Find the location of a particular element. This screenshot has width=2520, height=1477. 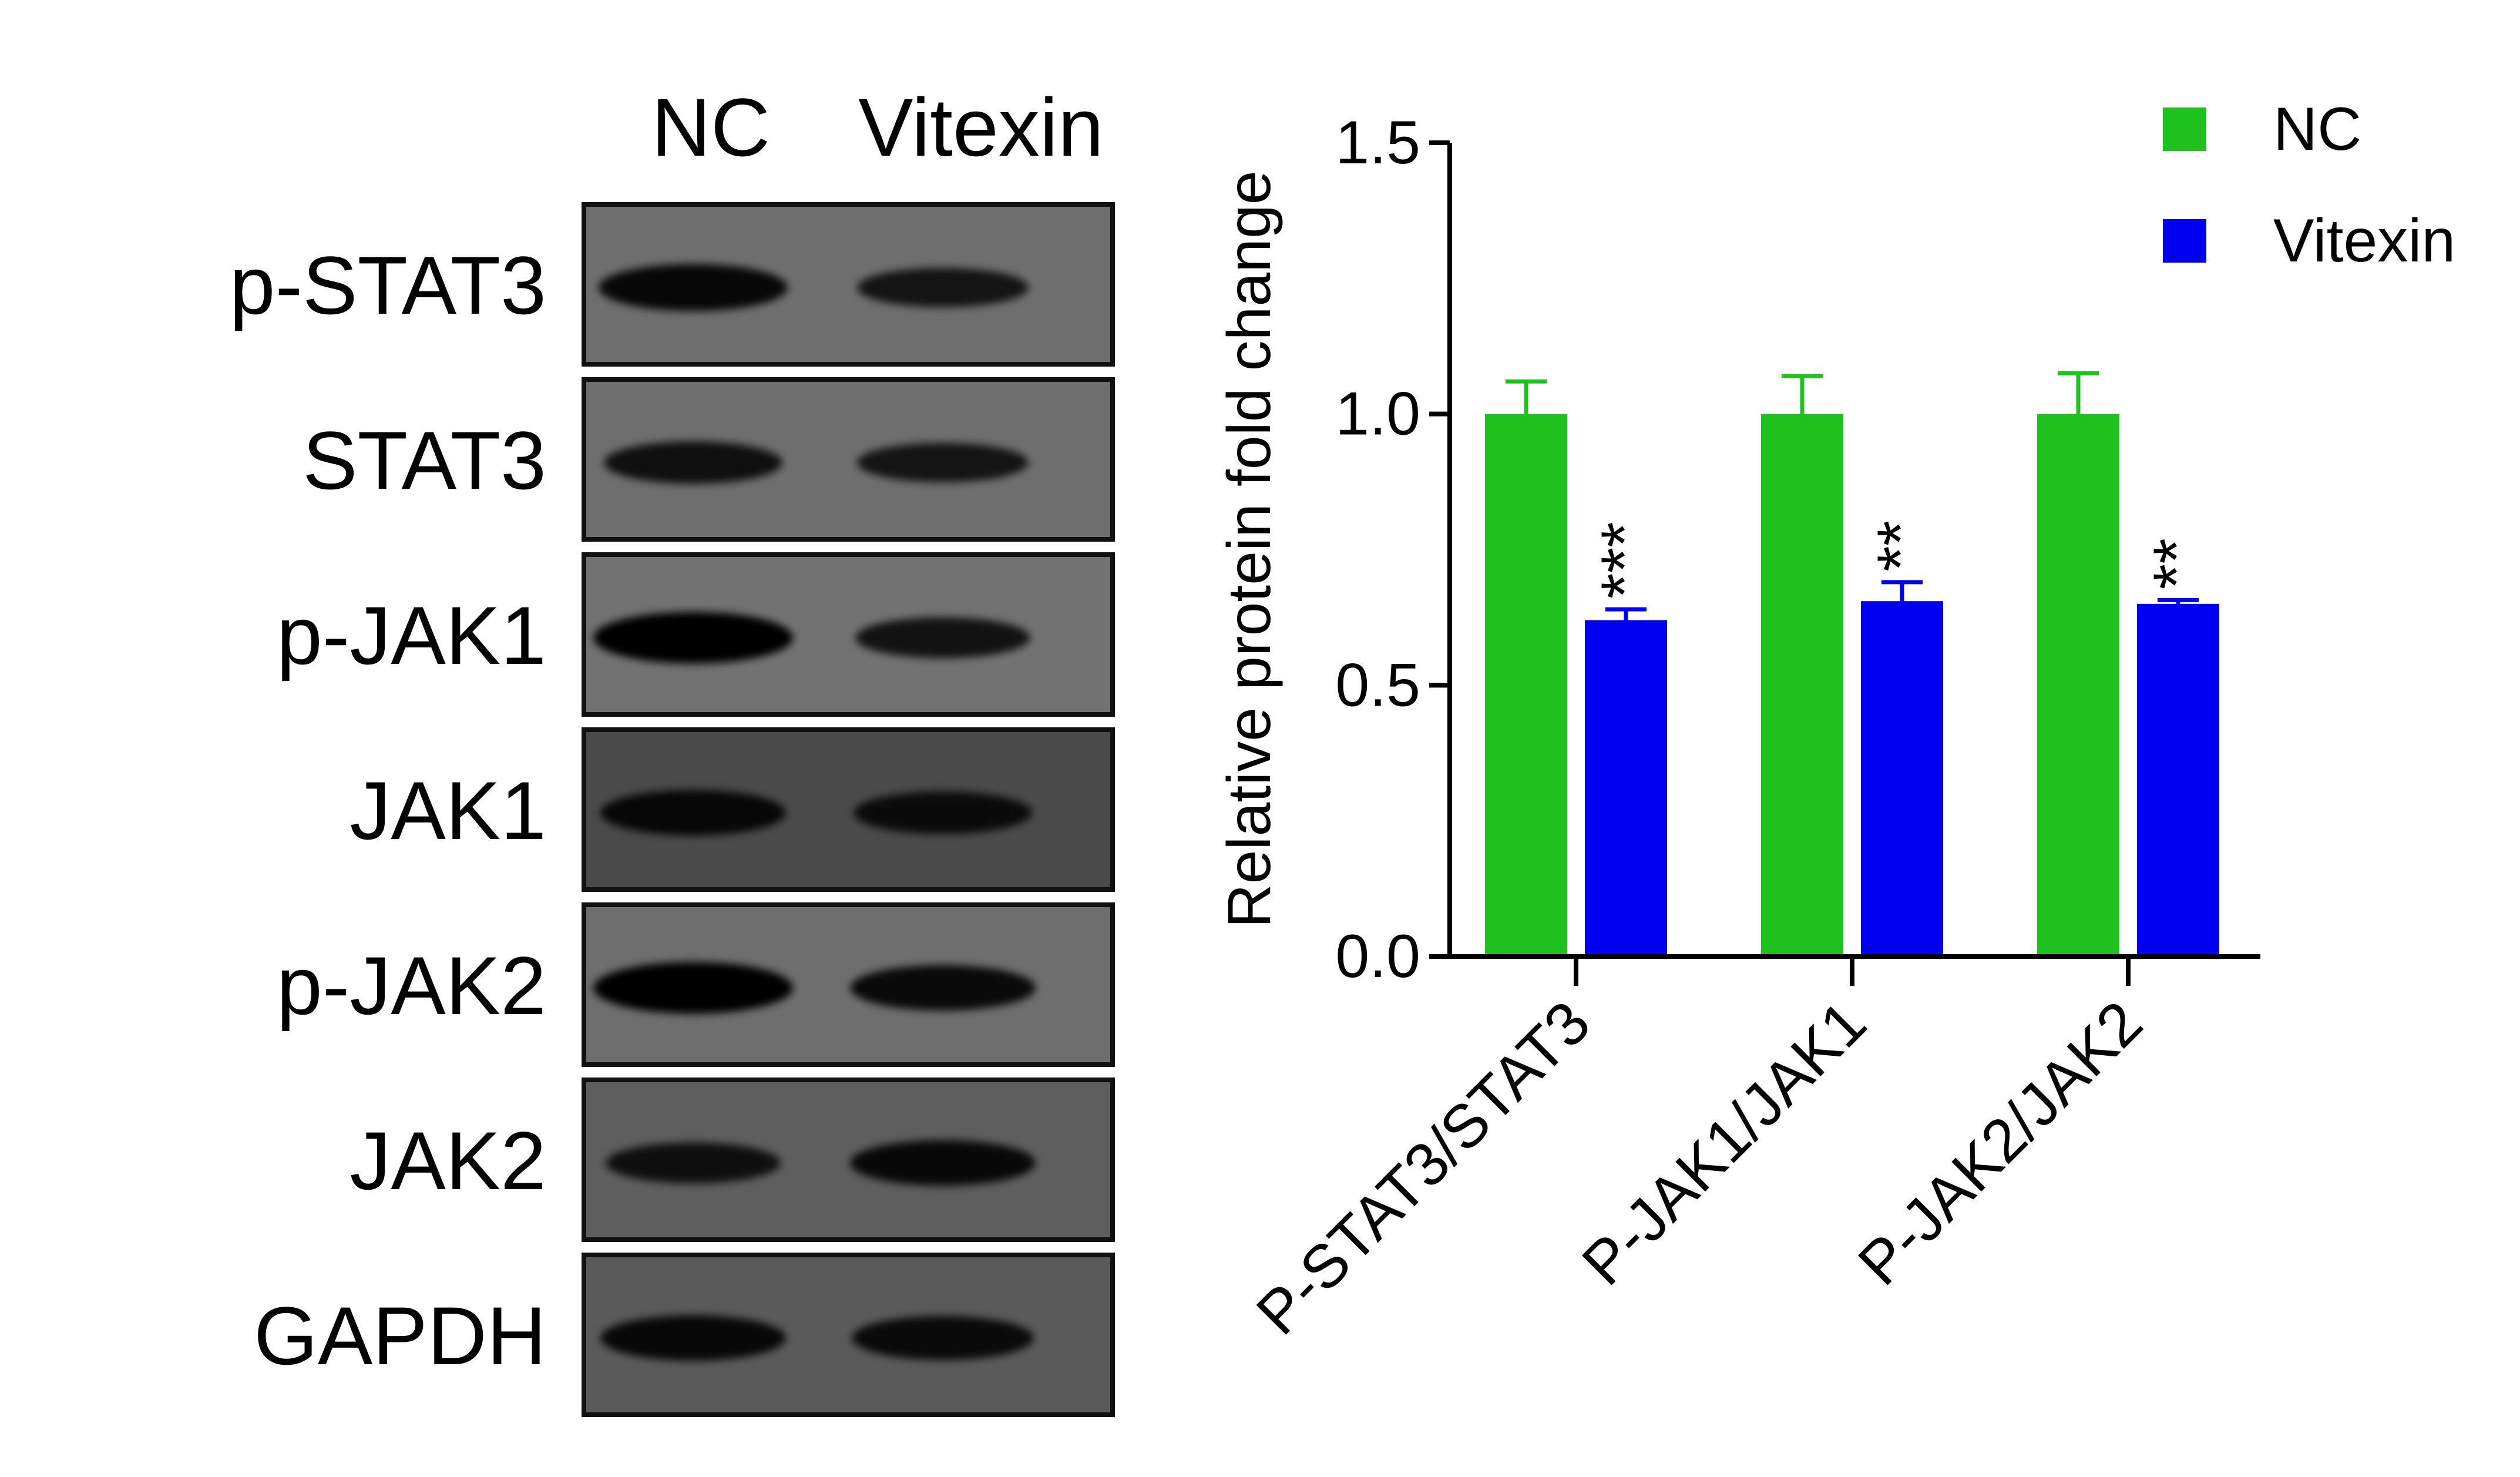

blot-row-label: JAK2 is located at coordinates (448, 1161).